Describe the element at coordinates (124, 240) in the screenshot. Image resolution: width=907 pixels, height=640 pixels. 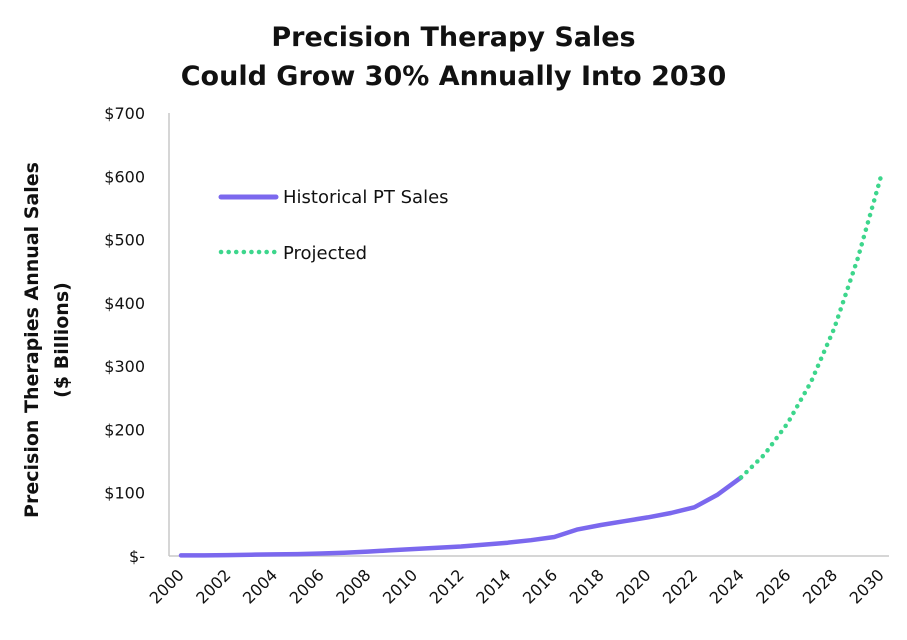
I see `y-tick-label: $500` at that location.